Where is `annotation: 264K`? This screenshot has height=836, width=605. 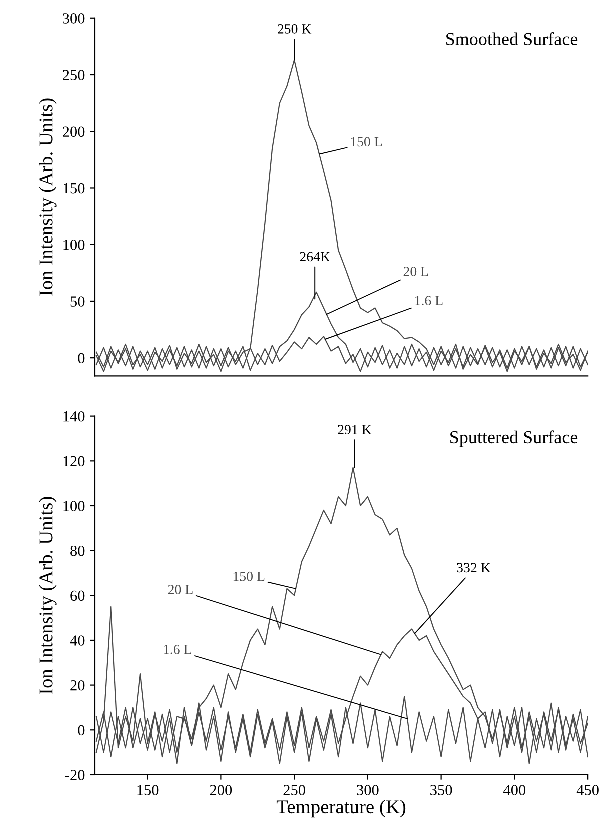 annotation: 264K is located at coordinates (315, 257).